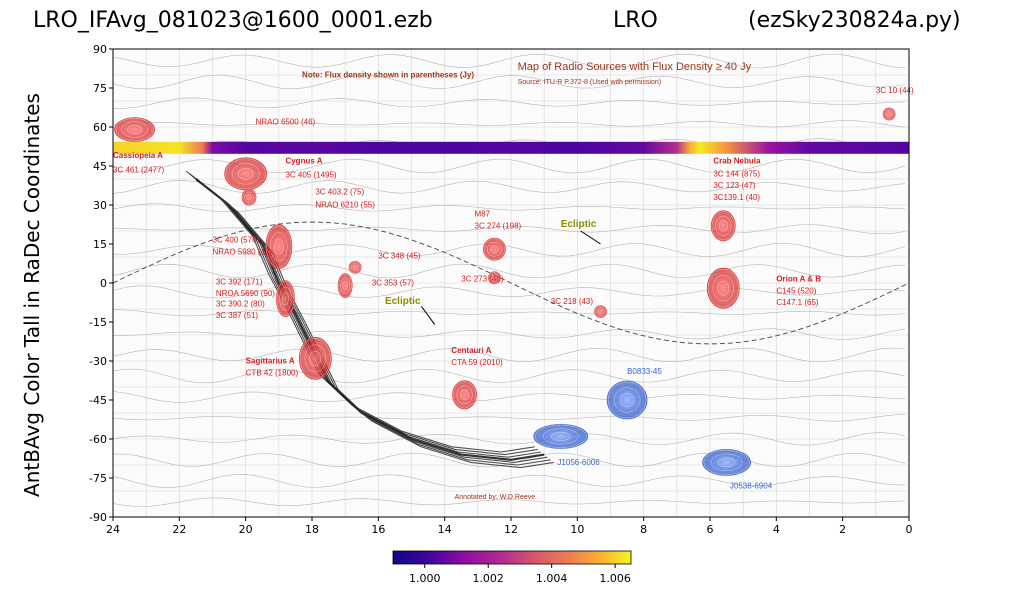 This screenshot has width=1024, height=609. What do you see at coordinates (477, 362) in the screenshot?
I see `source-annotation: CTA 59 (2010)` at bounding box center [477, 362].